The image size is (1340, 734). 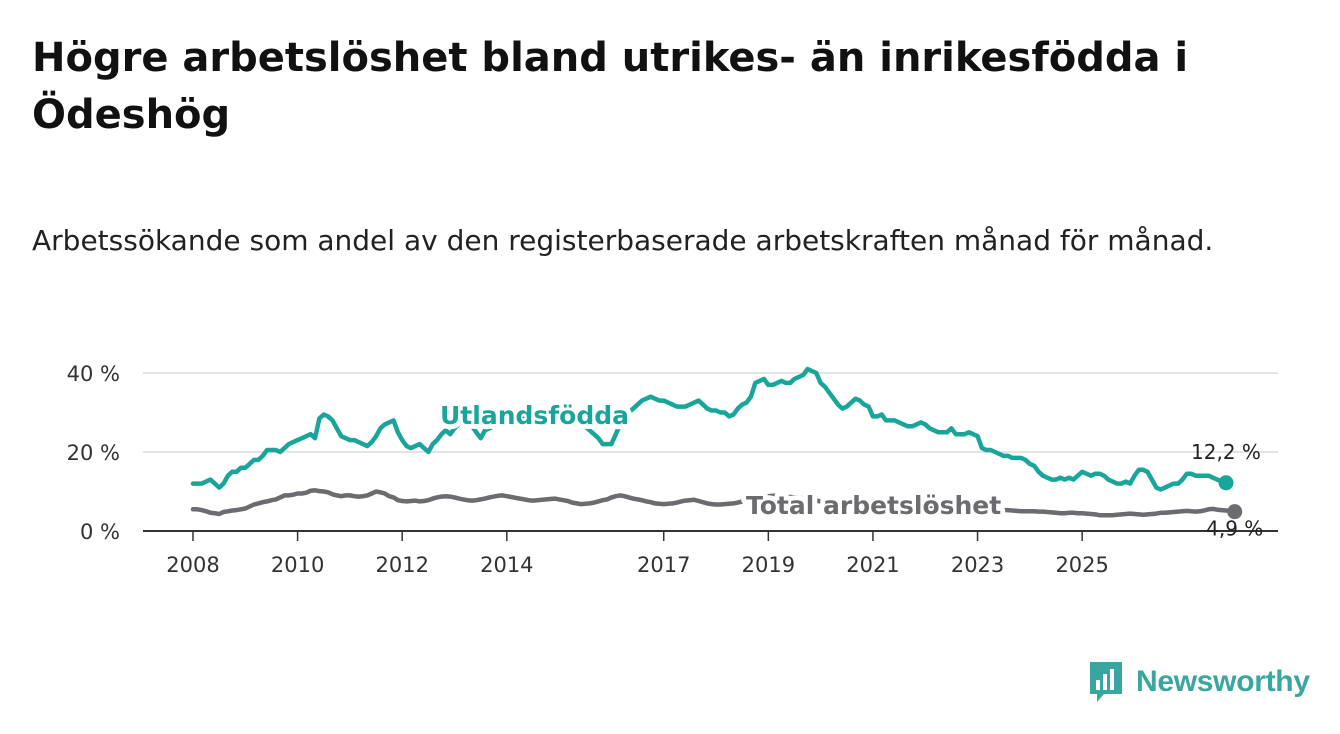 I want to click on newsworthy-logo-icon, so click(x=1106, y=682).